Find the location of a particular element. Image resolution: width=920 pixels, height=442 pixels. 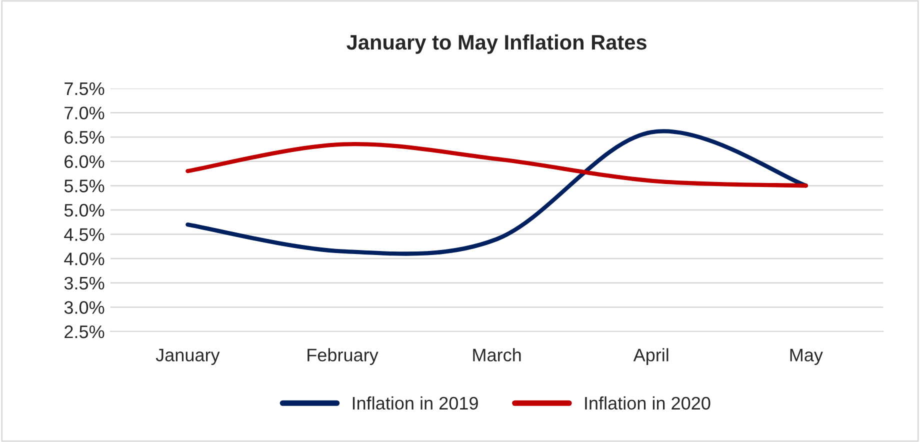

line-series is located at coordinates (497, 165).